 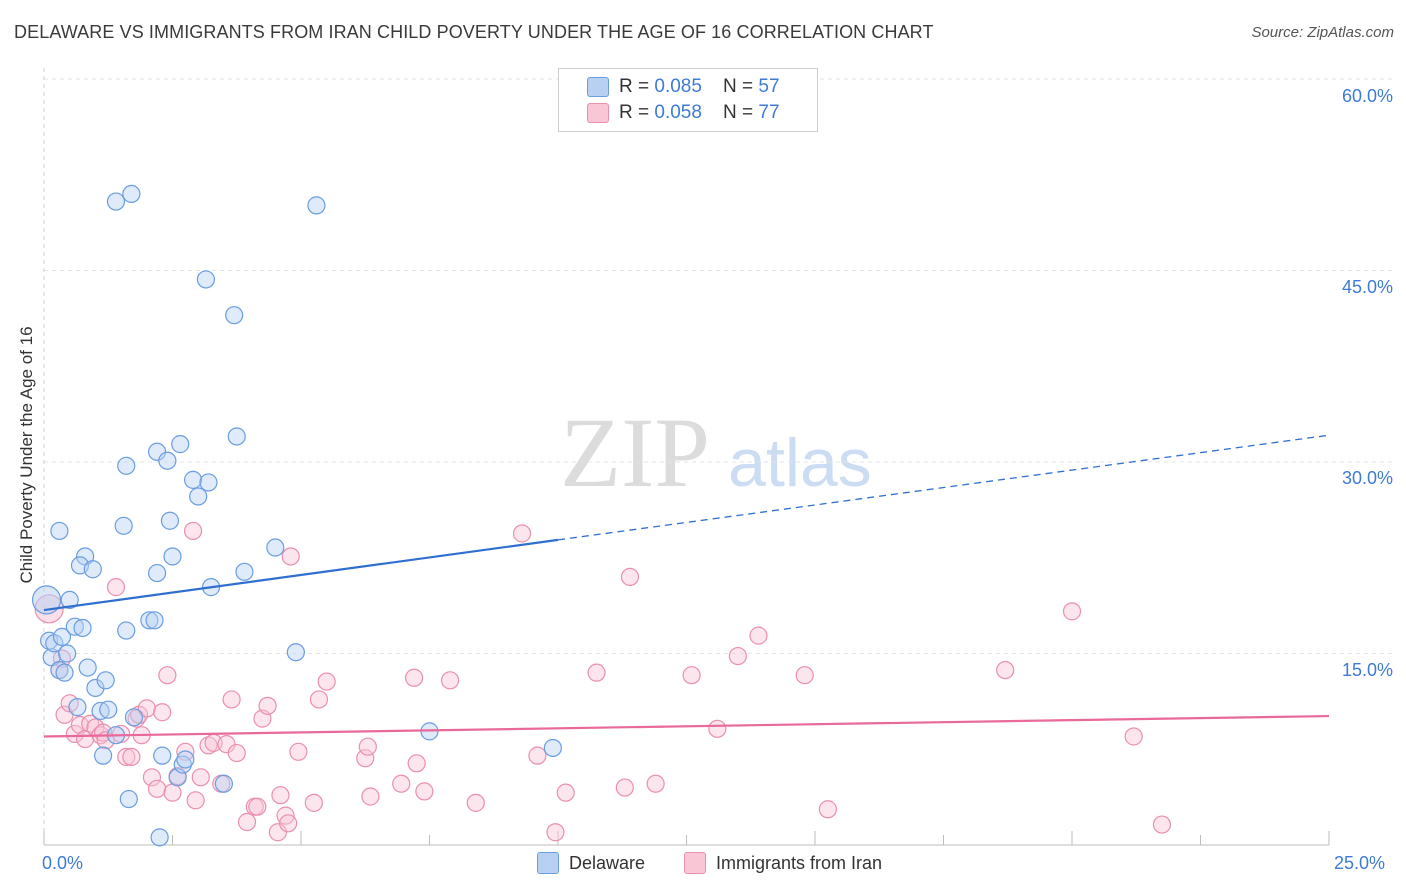 What do you see at coordinates (63, 863) in the screenshot?
I see `x-tick-label-min: 0.0%` at bounding box center [63, 863].